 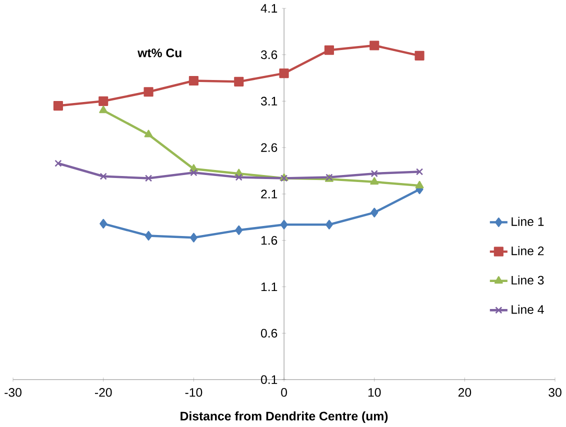 What do you see at coordinates (269, 287) in the screenshot?
I see `y-tick-label: 1.1` at bounding box center [269, 287].